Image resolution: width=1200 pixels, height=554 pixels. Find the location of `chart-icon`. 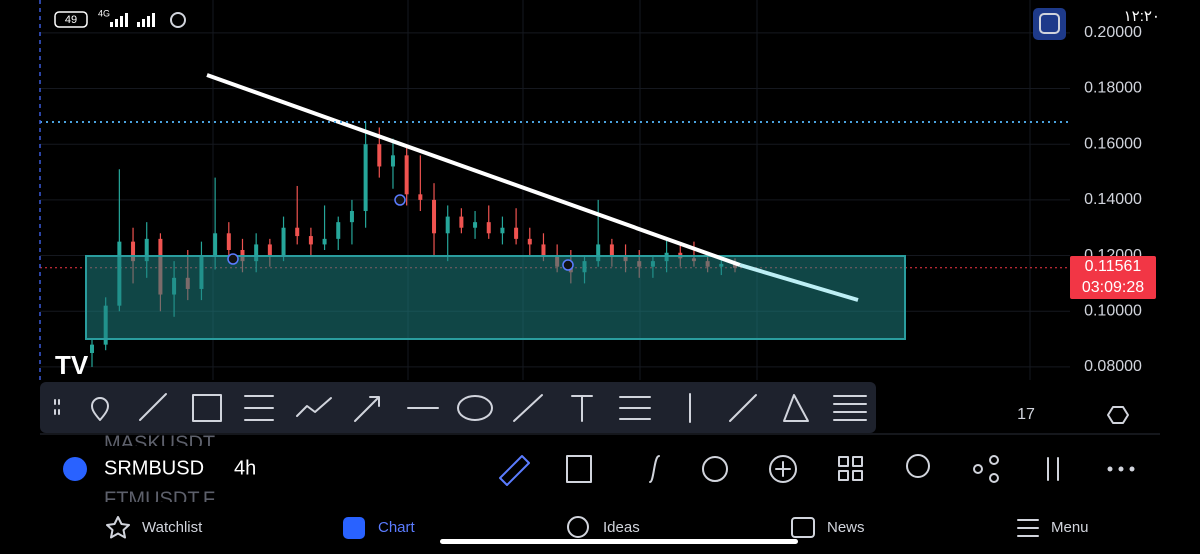

chart-icon is located at coordinates (354, 528).